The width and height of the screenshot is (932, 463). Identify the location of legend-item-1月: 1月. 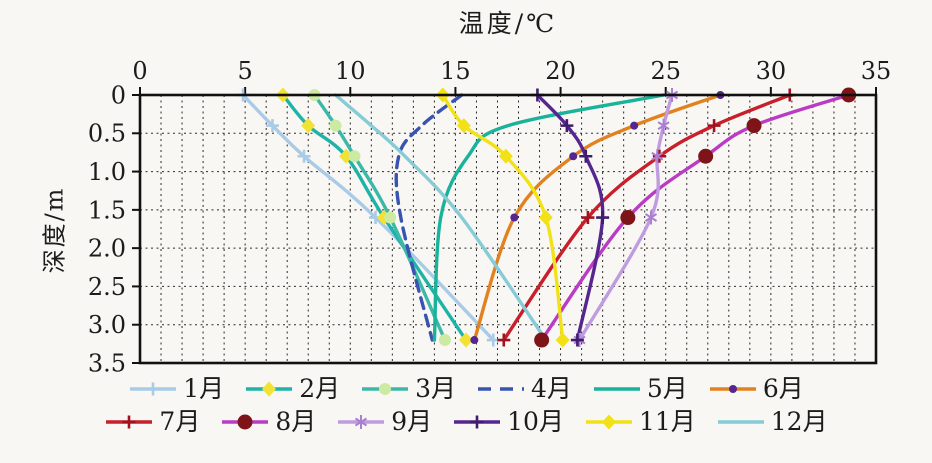
(176, 388).